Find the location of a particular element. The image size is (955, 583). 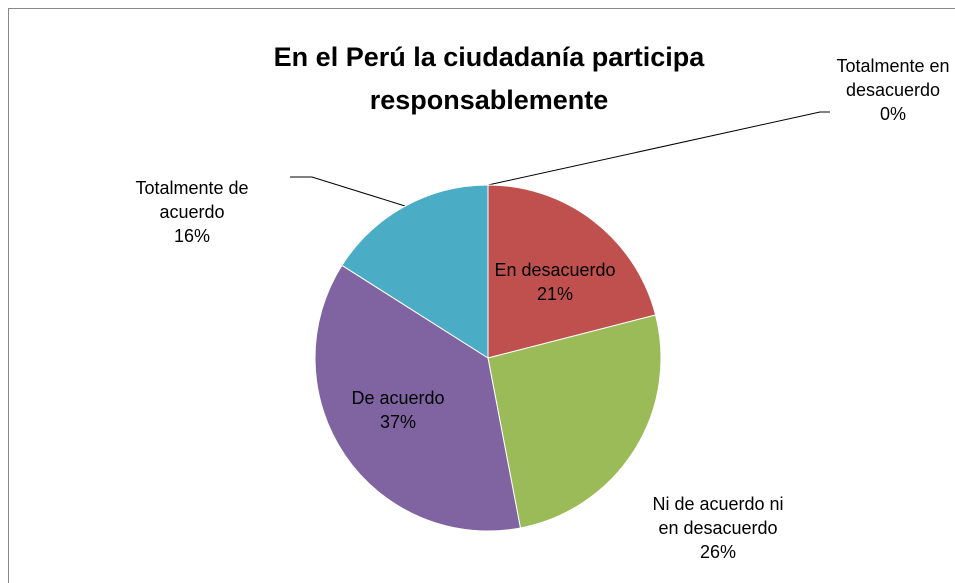

value-label: 26% is located at coordinates (718, 552).